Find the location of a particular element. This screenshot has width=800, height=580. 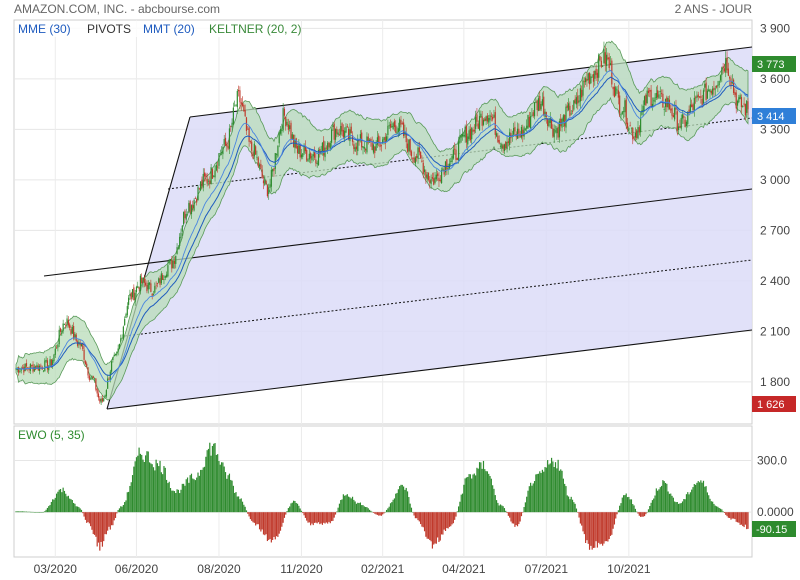

ewo-label: EWO (5, 35) is located at coordinates (51, 435).